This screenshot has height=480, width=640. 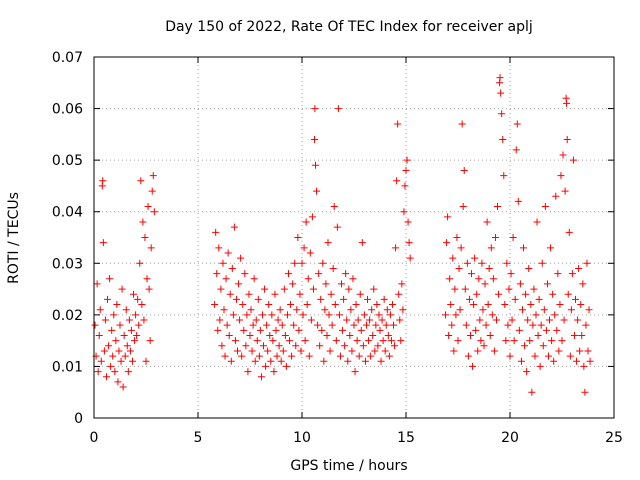 I want to click on x-tick-label: 25, so click(x=614, y=438).